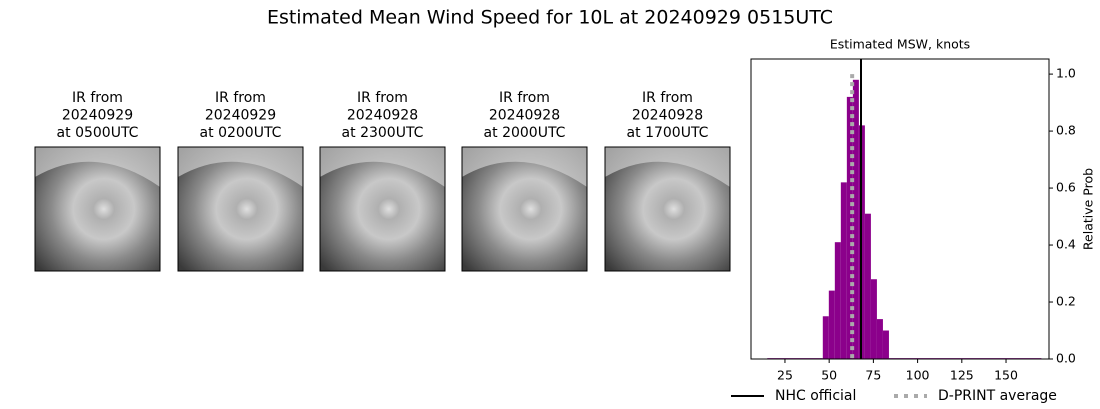  What do you see at coordinates (1066, 187) in the screenshot?
I see `y-tick-label: 0.6` at bounding box center [1066, 187].